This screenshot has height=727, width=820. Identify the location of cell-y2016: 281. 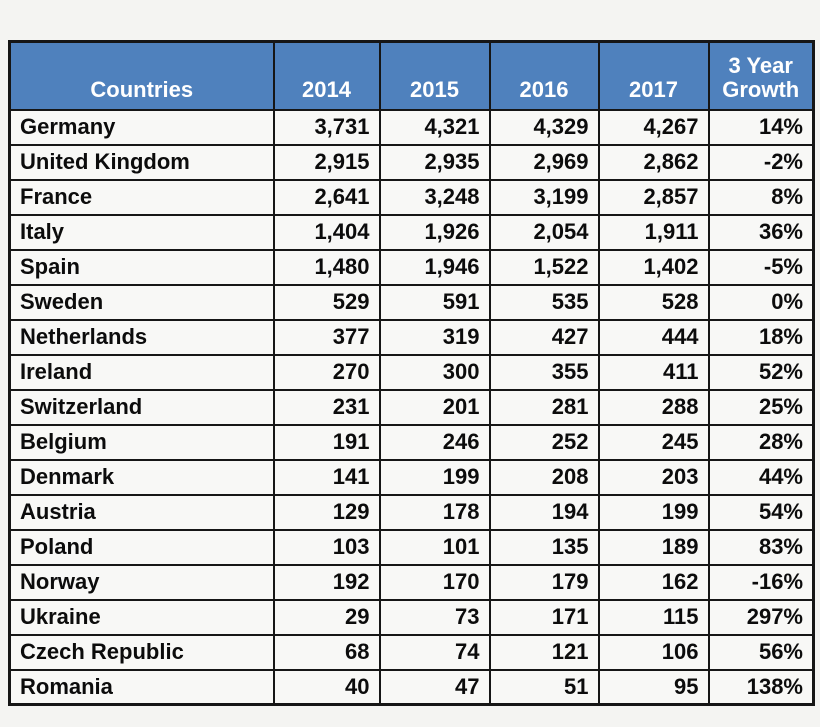
(544, 407).